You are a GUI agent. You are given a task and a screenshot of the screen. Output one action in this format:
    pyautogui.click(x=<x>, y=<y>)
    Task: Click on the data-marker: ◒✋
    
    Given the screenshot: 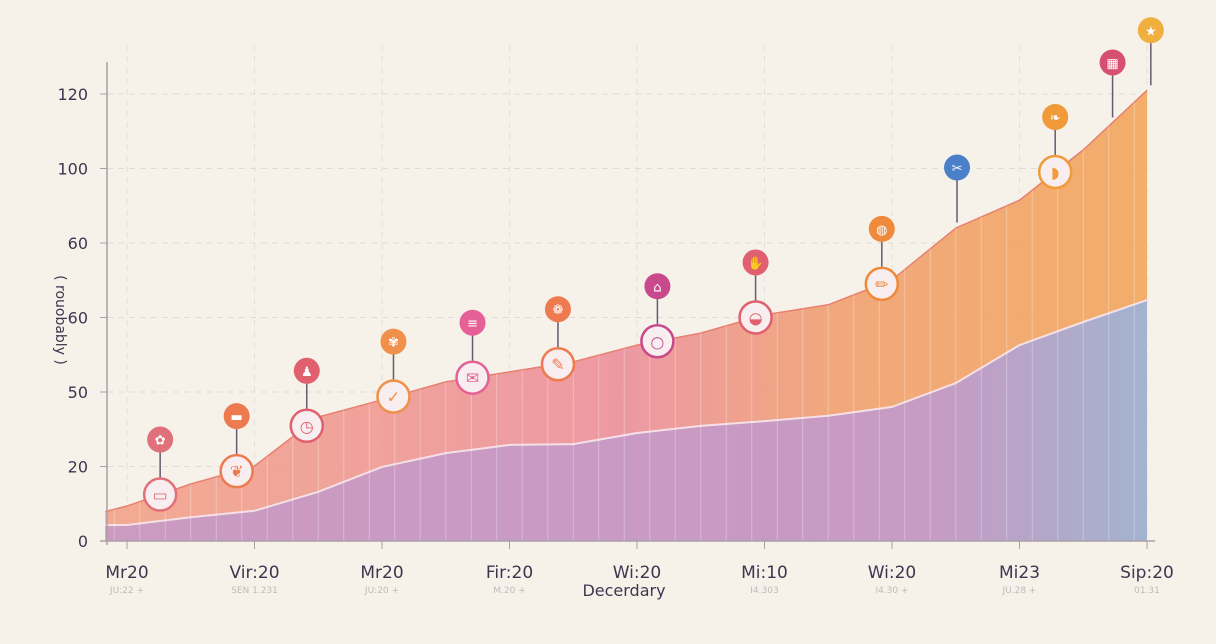 What is the action you would take?
    pyautogui.click(x=755, y=292)
    